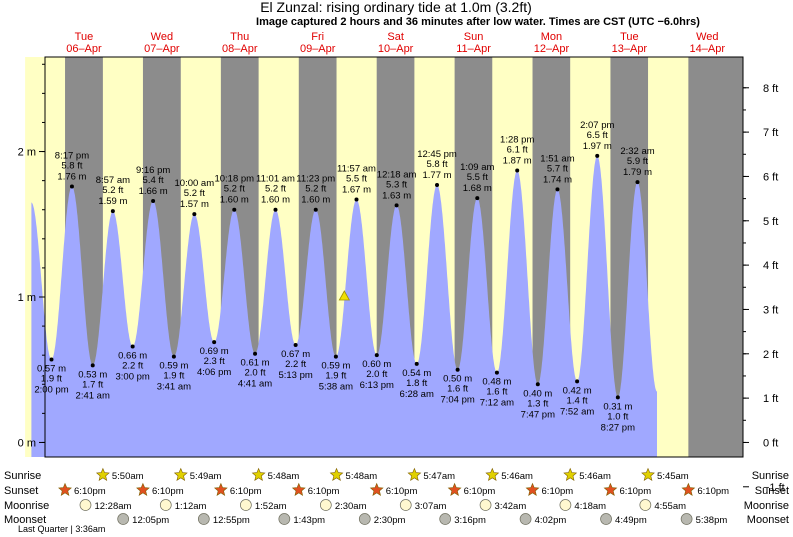 The height and width of the screenshot is (537, 793). What do you see at coordinates (637, 151) in the screenshot?
I see `high-tide-time: 2:32 am` at bounding box center [637, 151].